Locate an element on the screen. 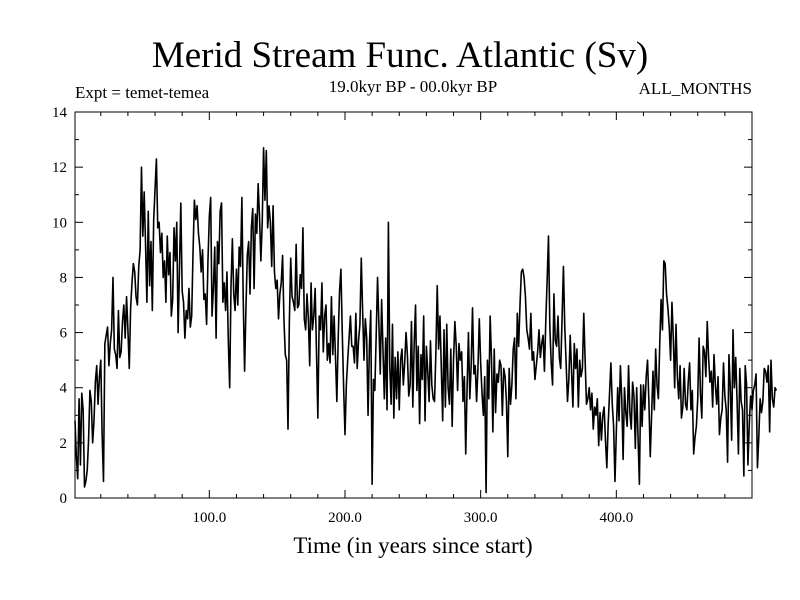  y-tick-label: 0 is located at coordinates (64, 499).